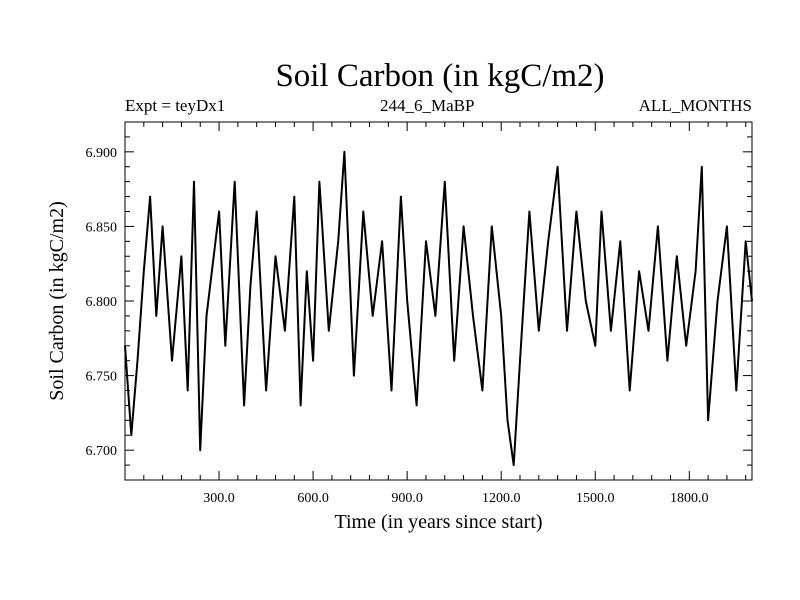 This screenshot has width=800, height=600. Describe the element at coordinates (407, 498) in the screenshot. I see `x-tick-label: 900.0` at that location.